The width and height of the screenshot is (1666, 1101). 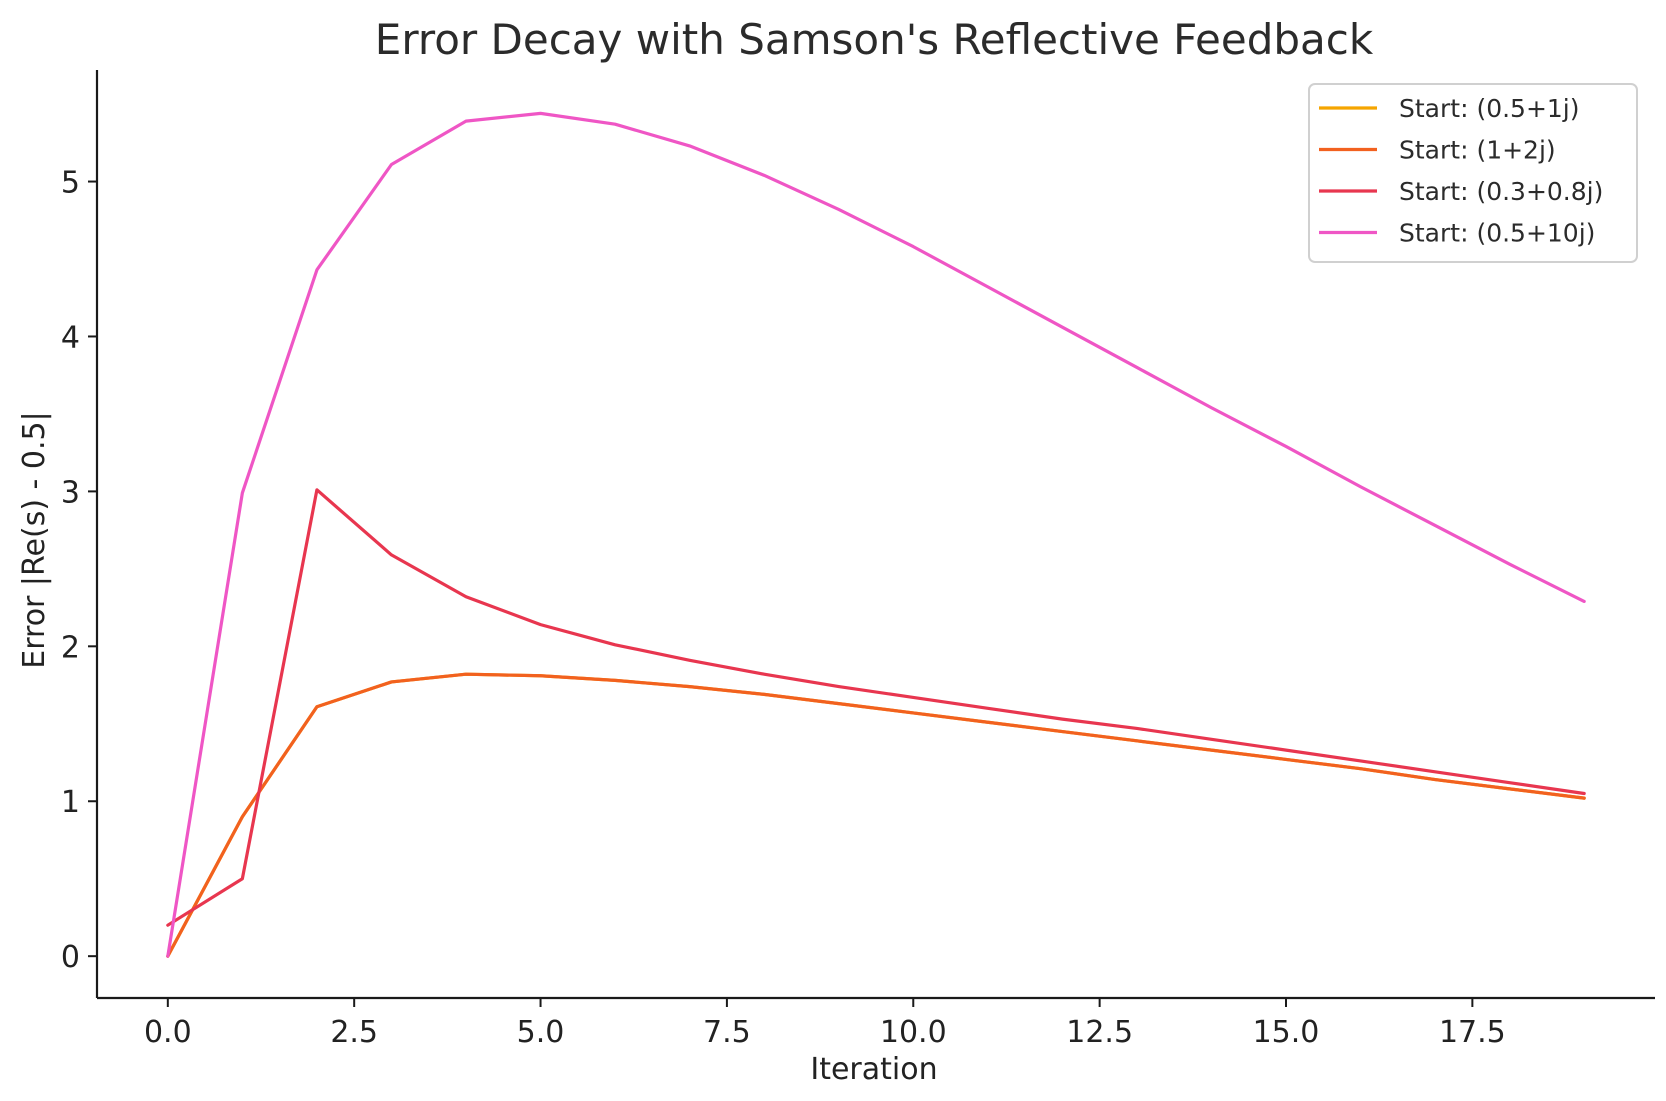 I want to click on legend-box, so click(x=1473, y=173).